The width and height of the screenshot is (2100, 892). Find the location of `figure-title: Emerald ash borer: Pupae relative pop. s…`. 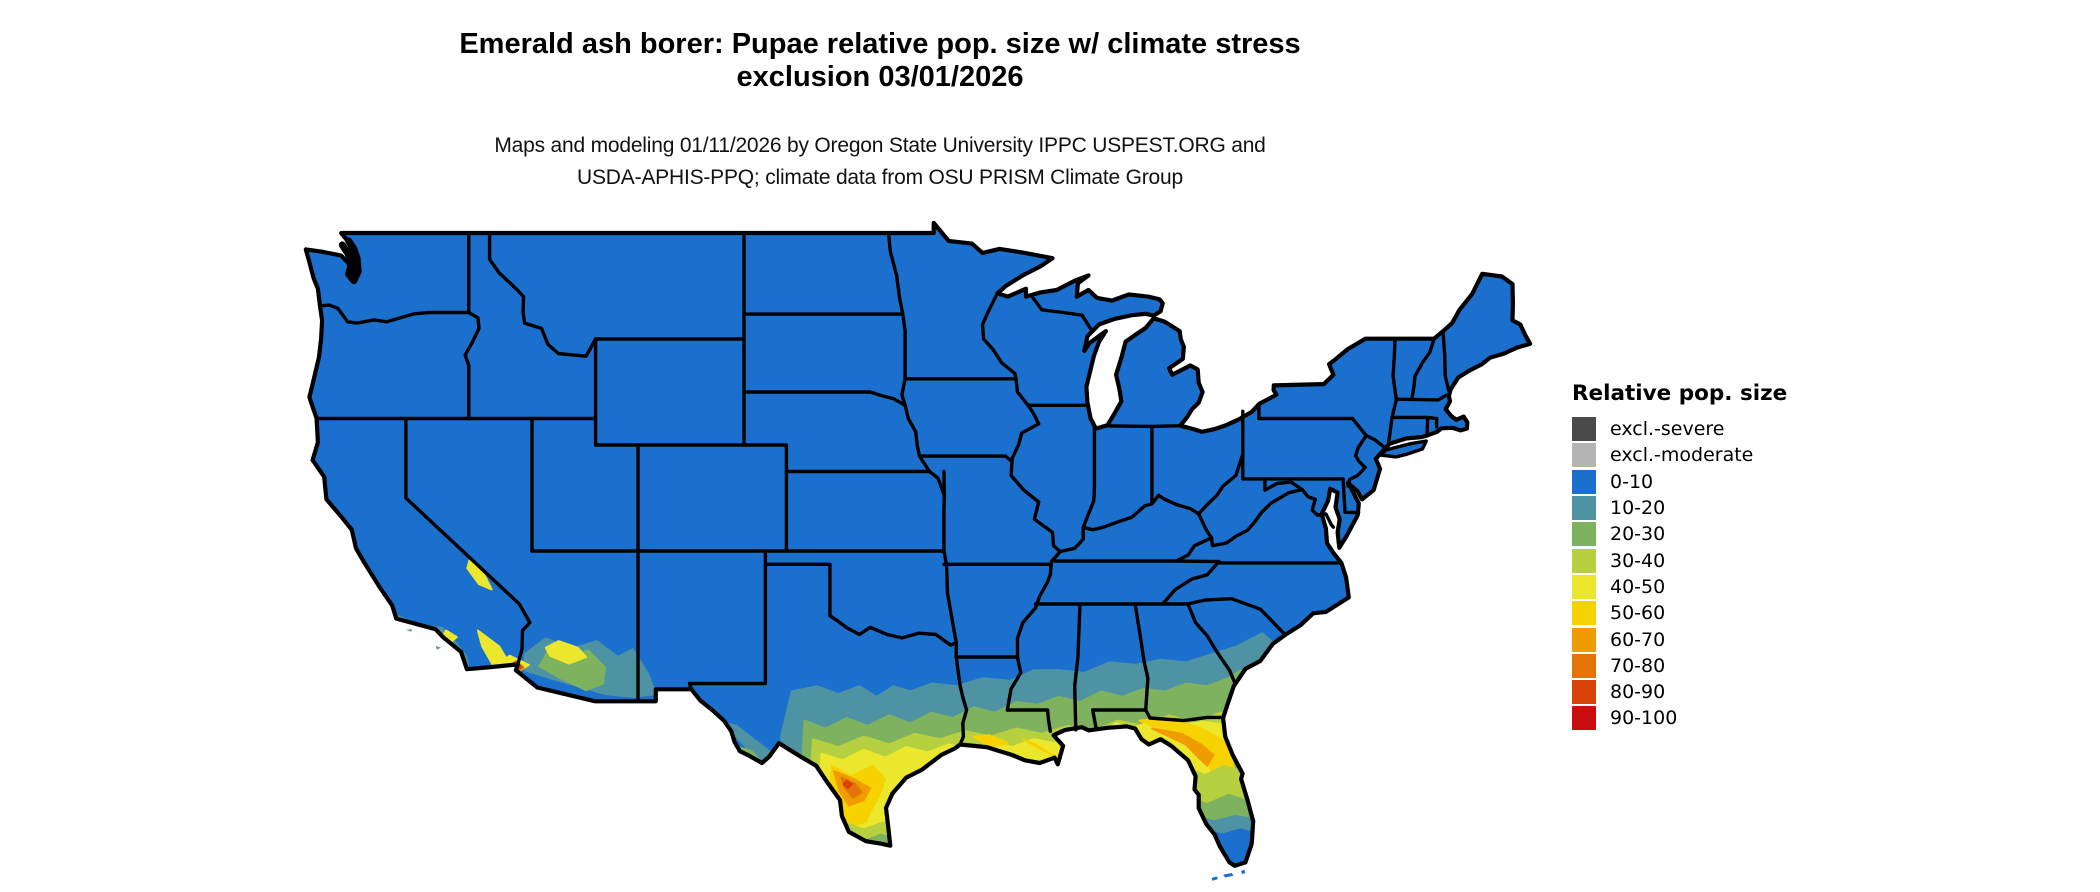

figure-title: Emerald ash borer: Pupae relative pop. s… is located at coordinates (880, 61).